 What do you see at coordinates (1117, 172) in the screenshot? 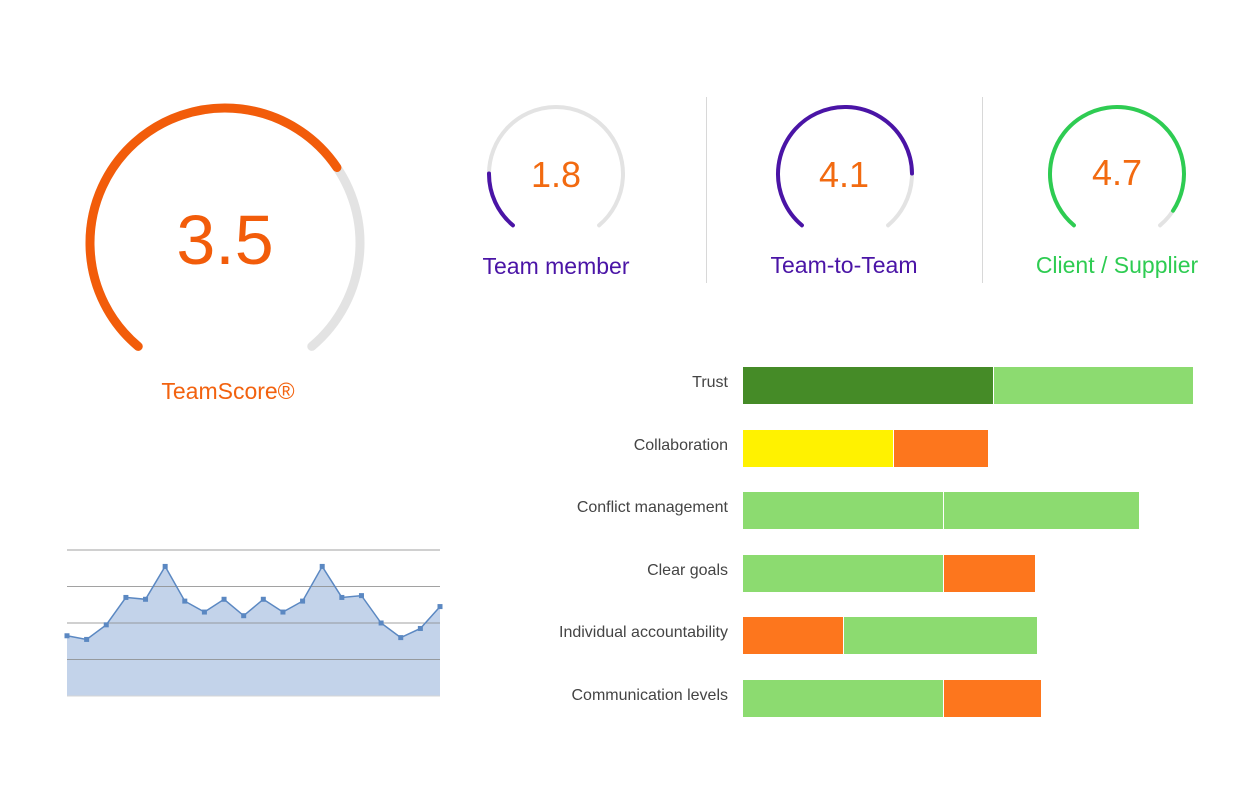
I see `client-supplier-value: 4.7` at bounding box center [1117, 172].